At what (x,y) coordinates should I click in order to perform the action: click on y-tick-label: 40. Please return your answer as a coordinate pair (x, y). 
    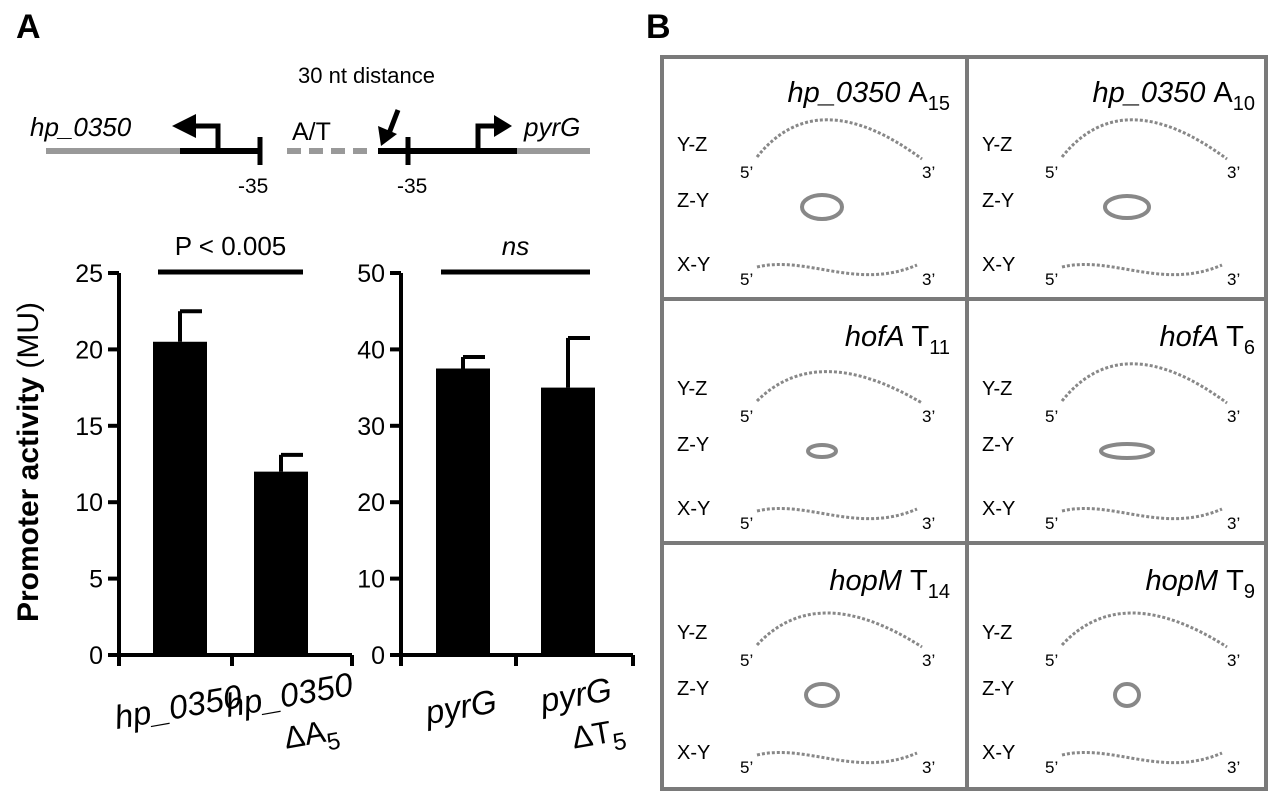
    Looking at the image, I should click on (371, 350).